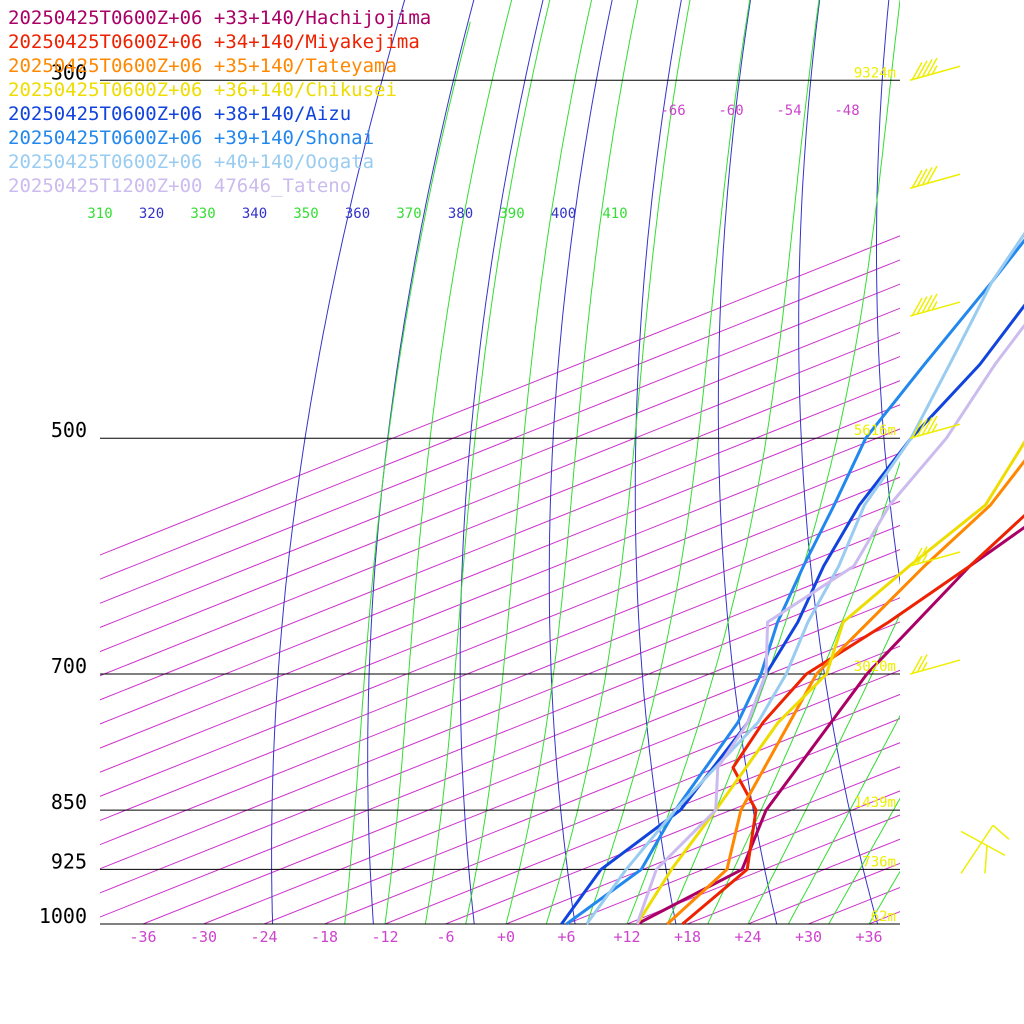 This screenshot has height=1024, width=1024. What do you see at coordinates (506, 937) in the screenshot?
I see `temperature-tick-label: +0` at bounding box center [506, 937].